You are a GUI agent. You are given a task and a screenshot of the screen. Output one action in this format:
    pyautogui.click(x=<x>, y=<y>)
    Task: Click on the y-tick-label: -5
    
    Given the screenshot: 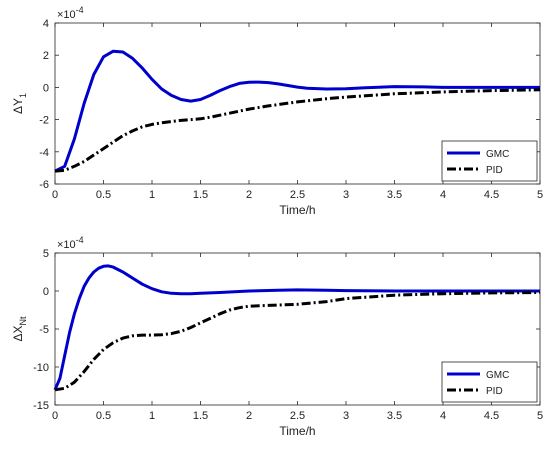 What is the action you would take?
    pyautogui.click(x=44, y=330)
    